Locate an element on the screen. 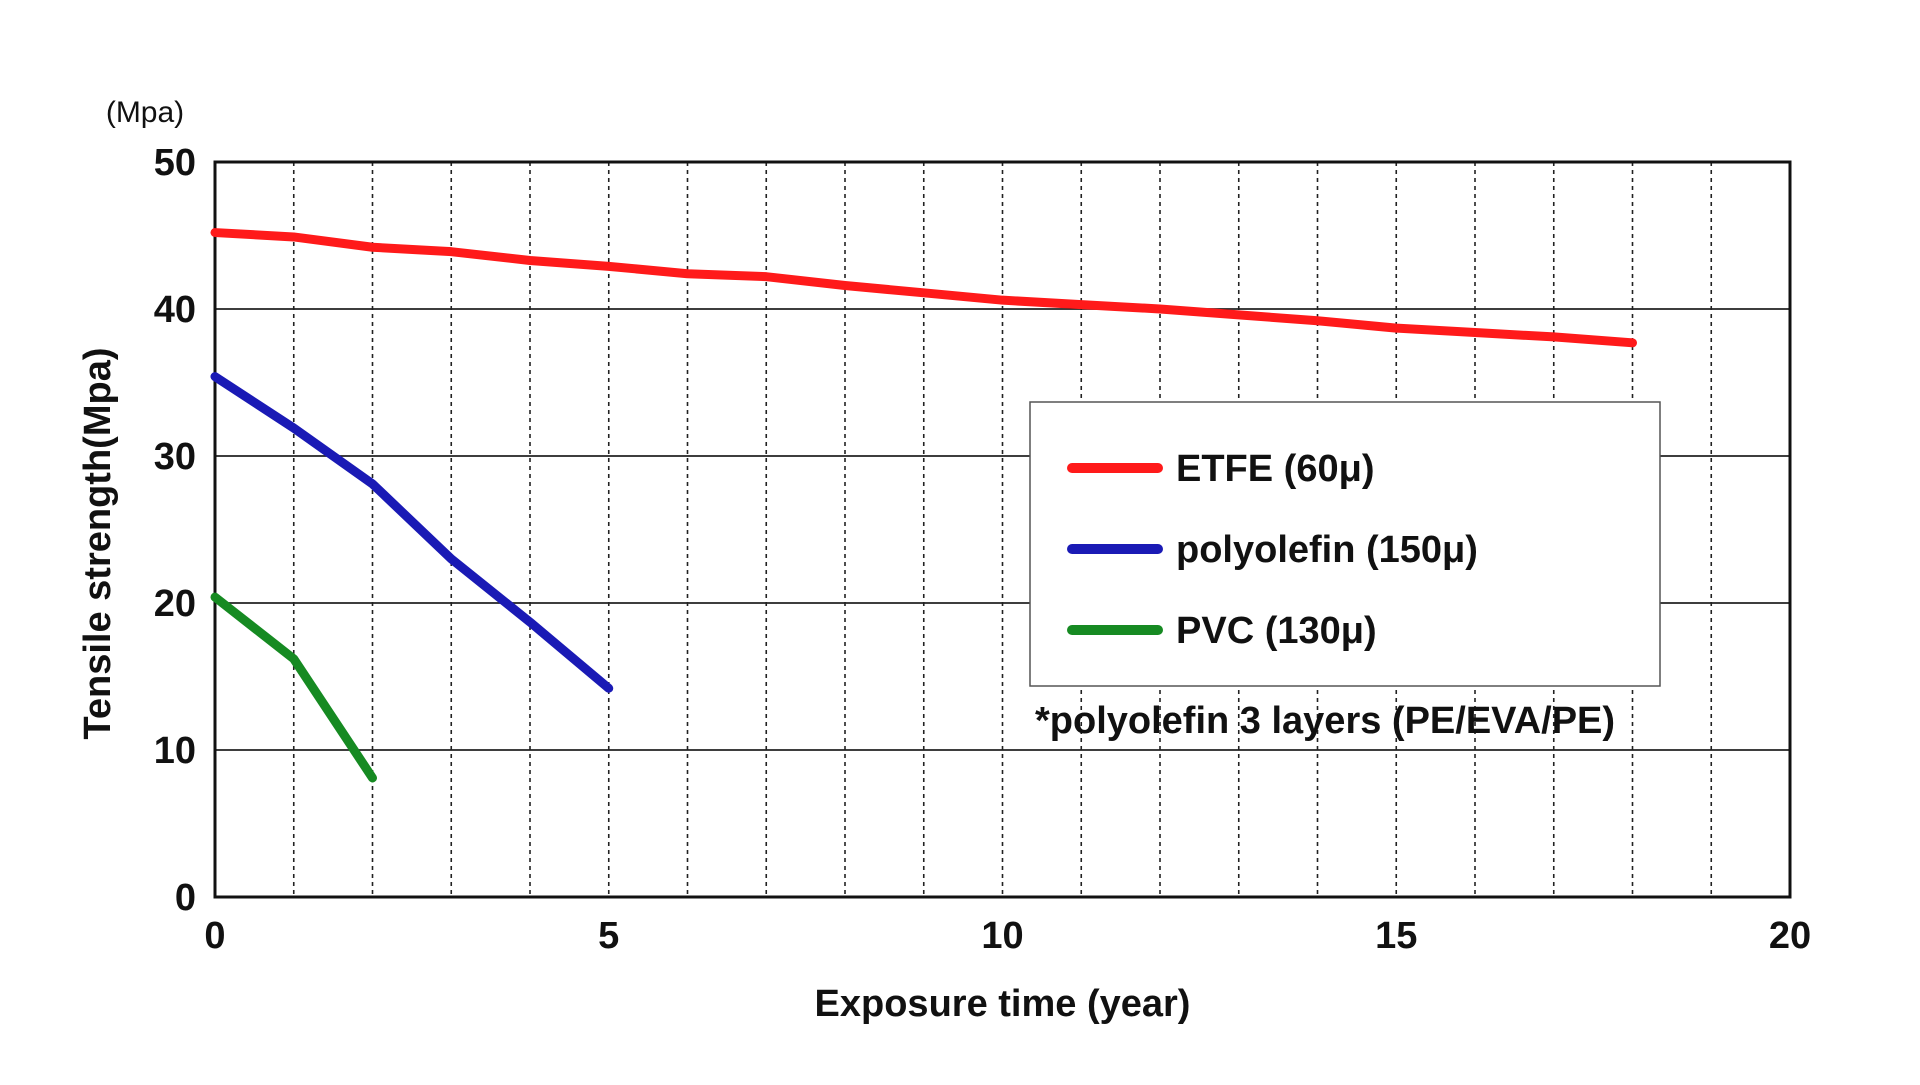  legend-label-3: PVC (130μ) is located at coordinates (1276, 631).